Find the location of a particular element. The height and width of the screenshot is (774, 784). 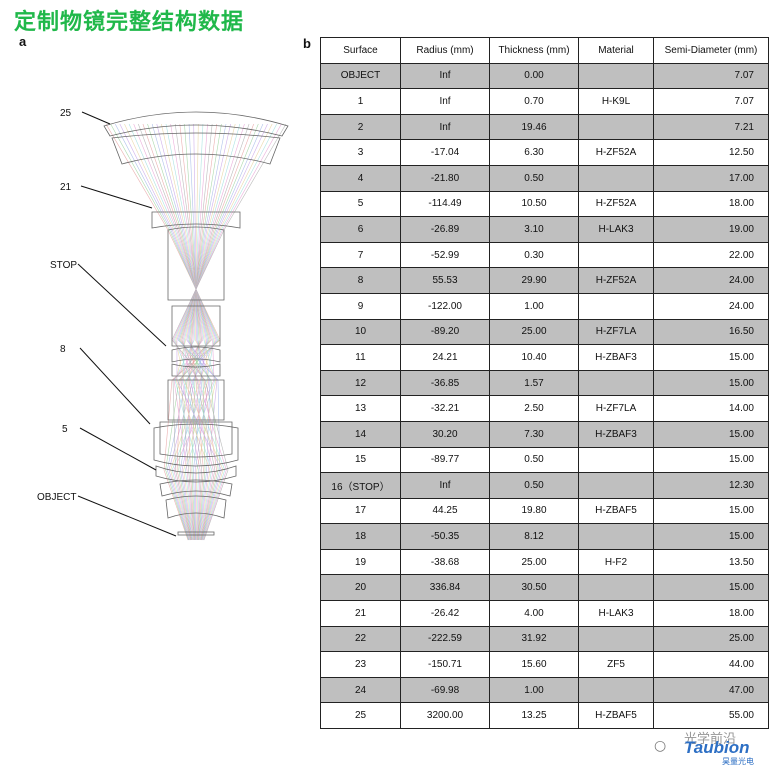

cell-thickness: 0.50 is located at coordinates (534, 485).